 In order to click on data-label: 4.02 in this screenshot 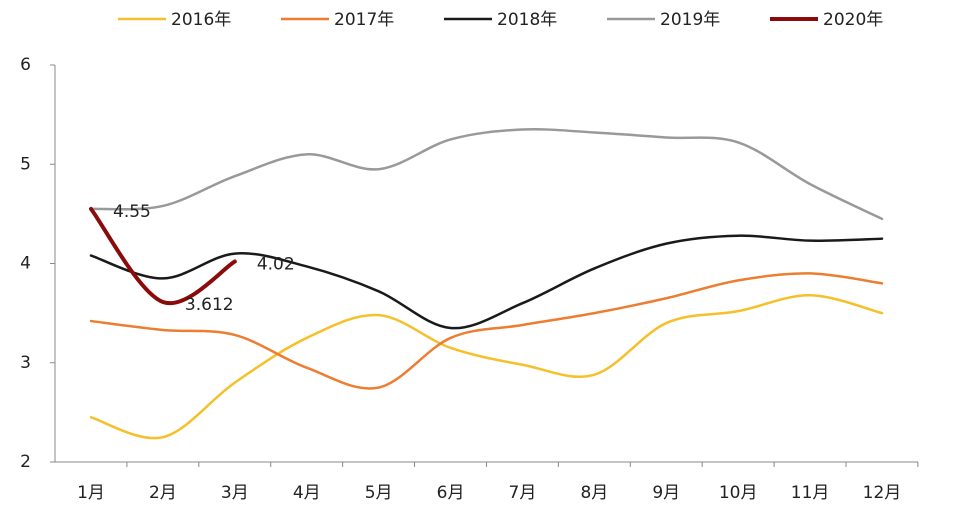, I will do `click(276, 265)`.